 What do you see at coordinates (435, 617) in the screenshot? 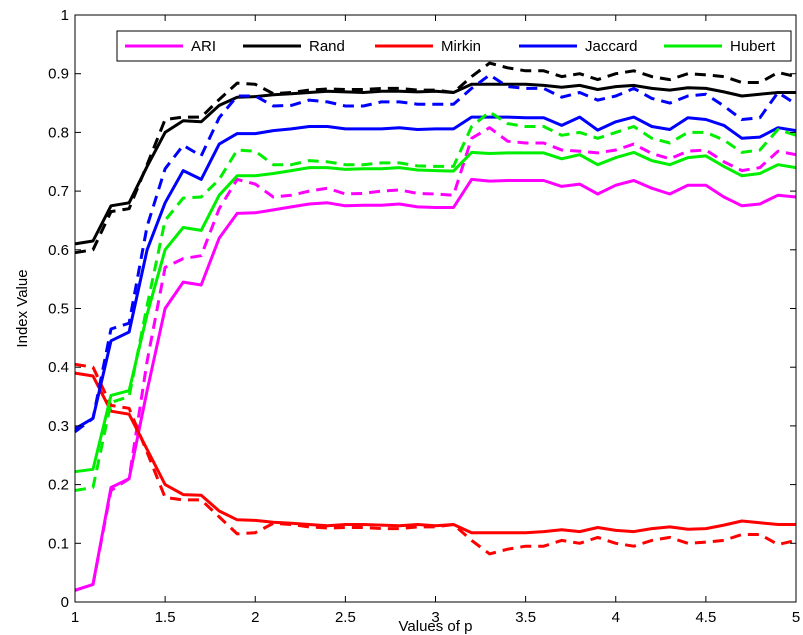
I see `x-tick-label: 3` at bounding box center [435, 617].